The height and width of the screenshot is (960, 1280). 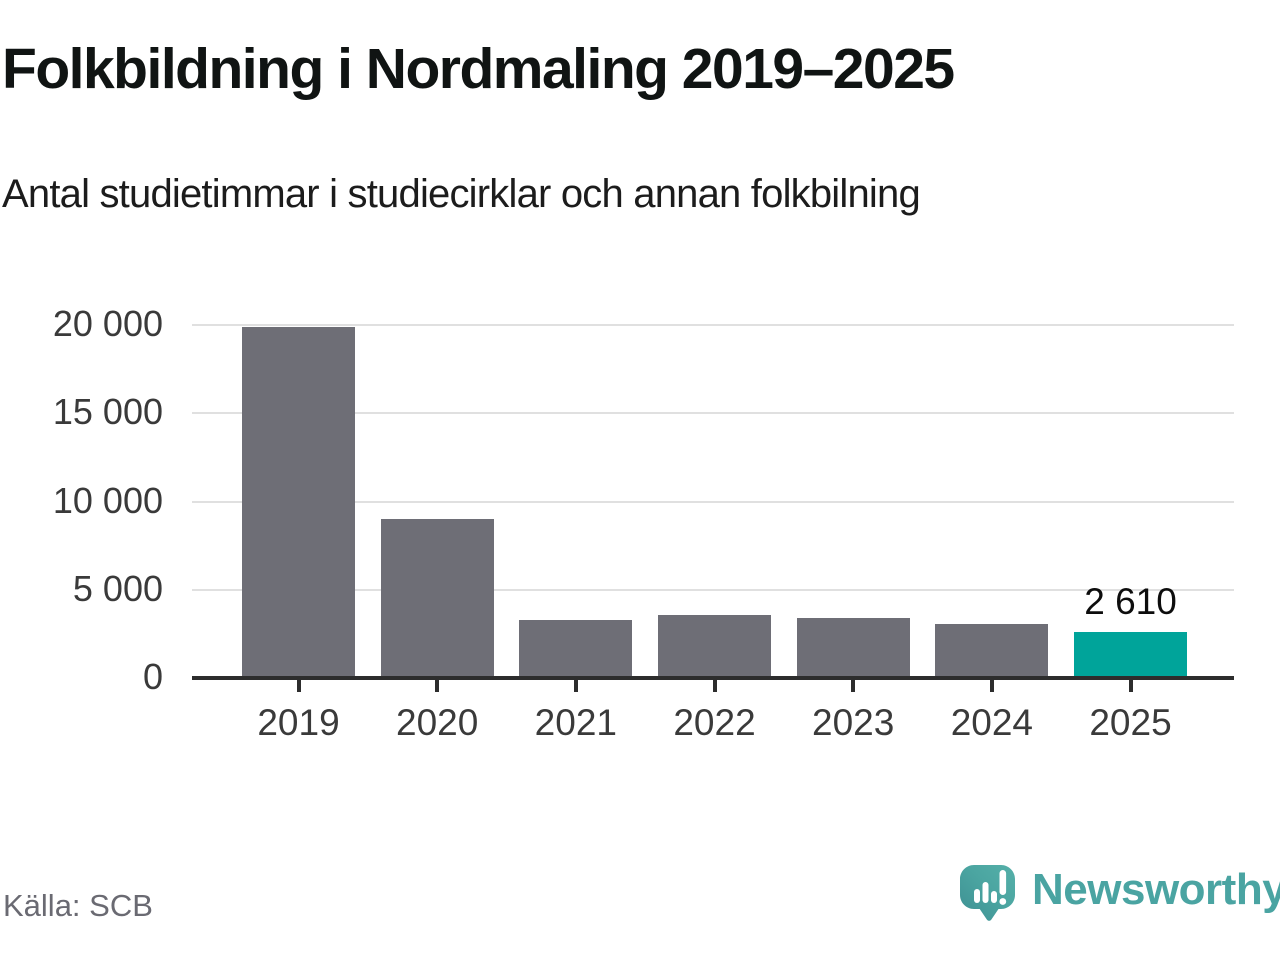 What do you see at coordinates (1131, 654) in the screenshot?
I see `bar-2025` at bounding box center [1131, 654].